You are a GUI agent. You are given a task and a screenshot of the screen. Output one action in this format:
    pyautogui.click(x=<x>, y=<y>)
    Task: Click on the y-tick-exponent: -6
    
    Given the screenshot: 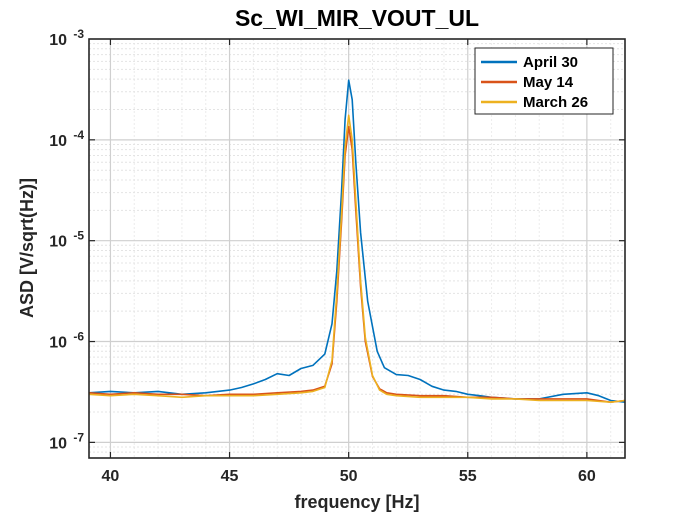 What is the action you would take?
    pyautogui.click(x=78, y=337)
    